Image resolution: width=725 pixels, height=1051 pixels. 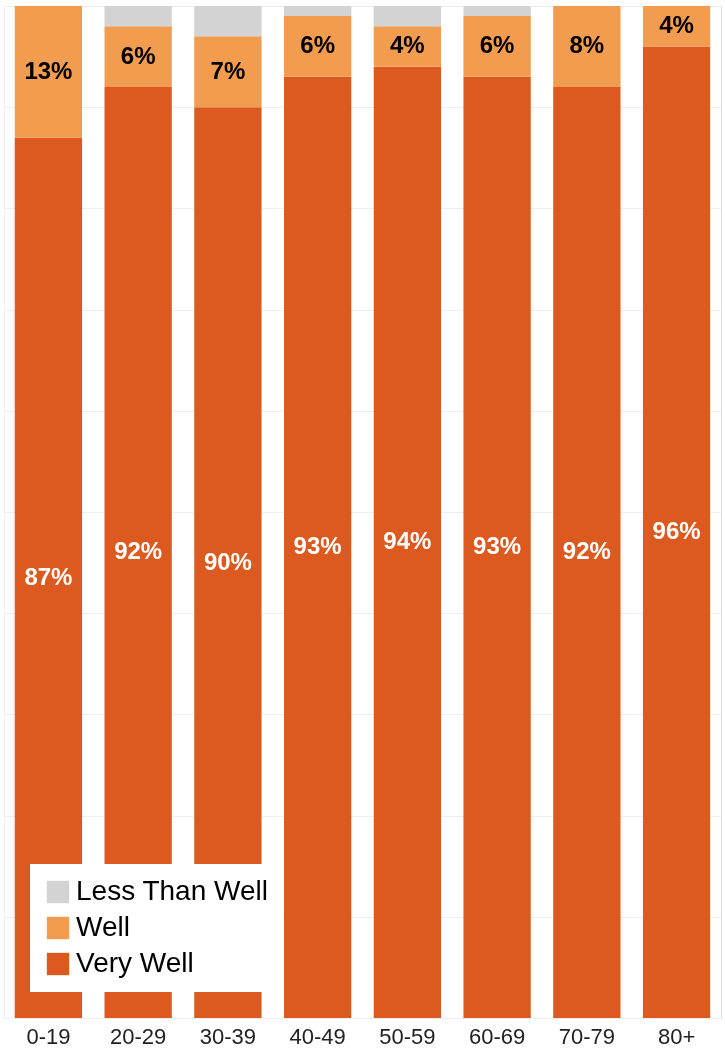 What do you see at coordinates (172, 890) in the screenshot?
I see `legend-label: Less Than Well` at bounding box center [172, 890].